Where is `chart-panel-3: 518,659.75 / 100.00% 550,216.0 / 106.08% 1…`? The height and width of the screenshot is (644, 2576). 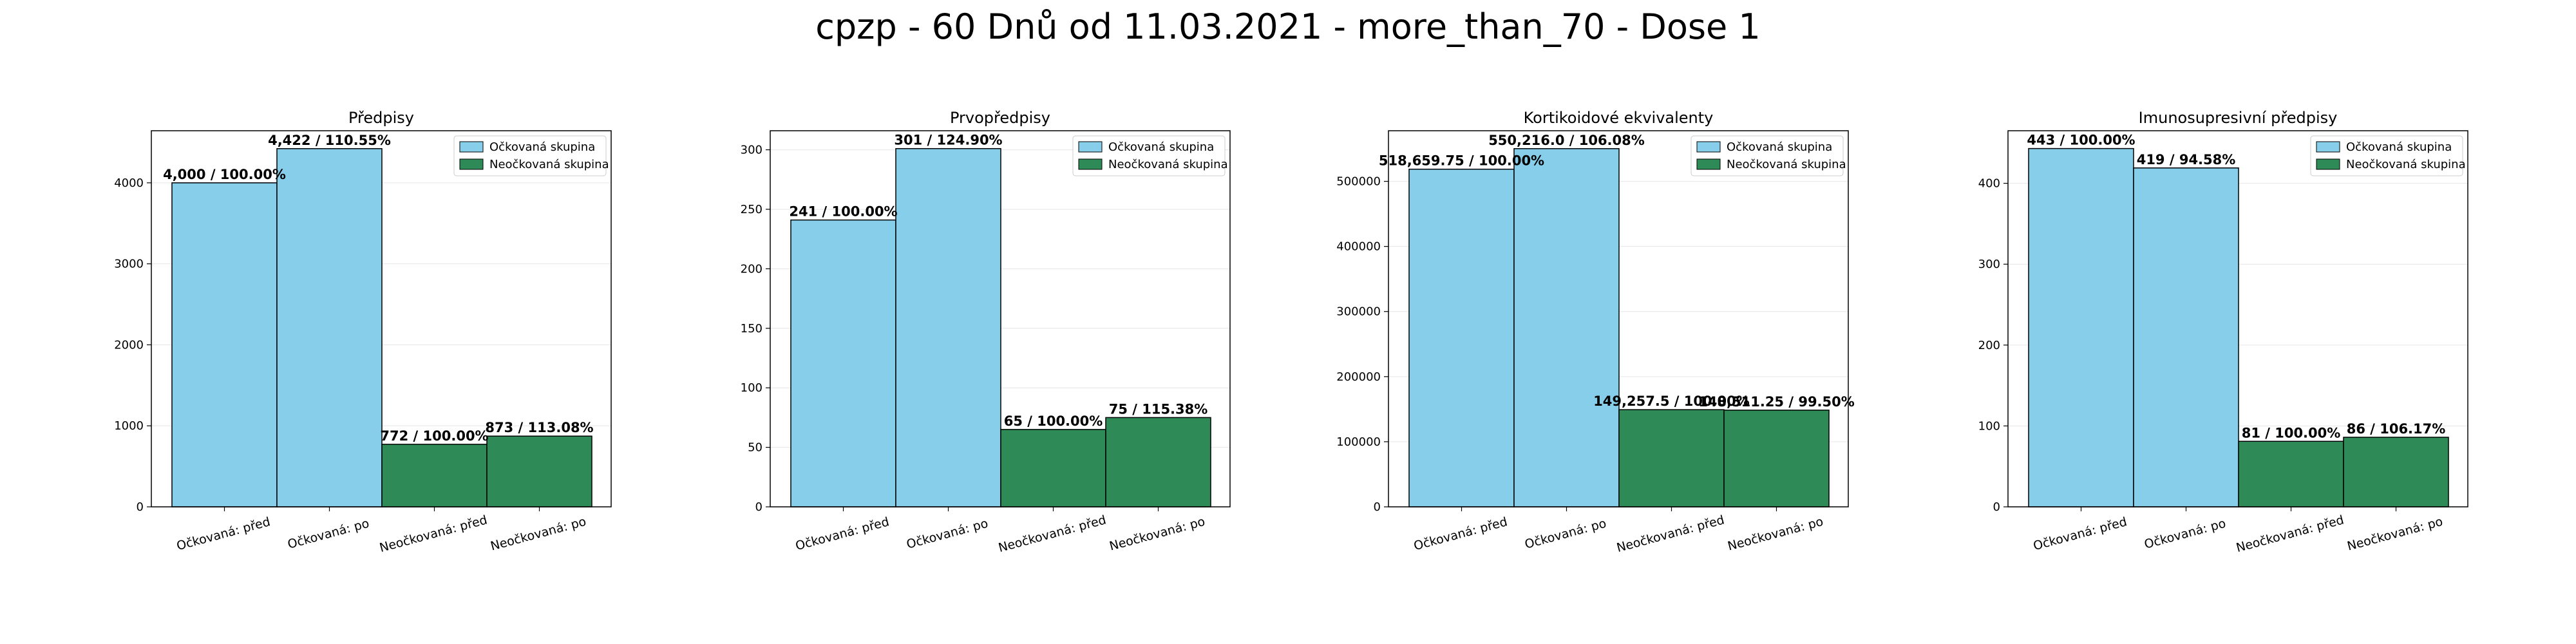
chart-panel-3: 518,659.75 / 100.00% 550,216.0 / 106.08% 1… is located at coordinates (1595, 332).